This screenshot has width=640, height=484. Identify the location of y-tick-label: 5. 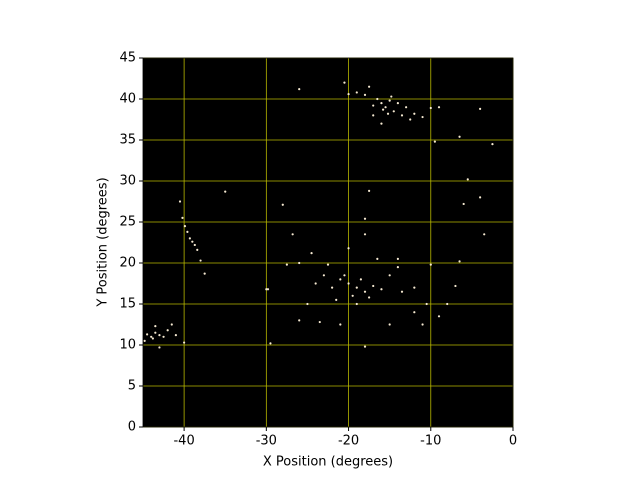
(132, 386).